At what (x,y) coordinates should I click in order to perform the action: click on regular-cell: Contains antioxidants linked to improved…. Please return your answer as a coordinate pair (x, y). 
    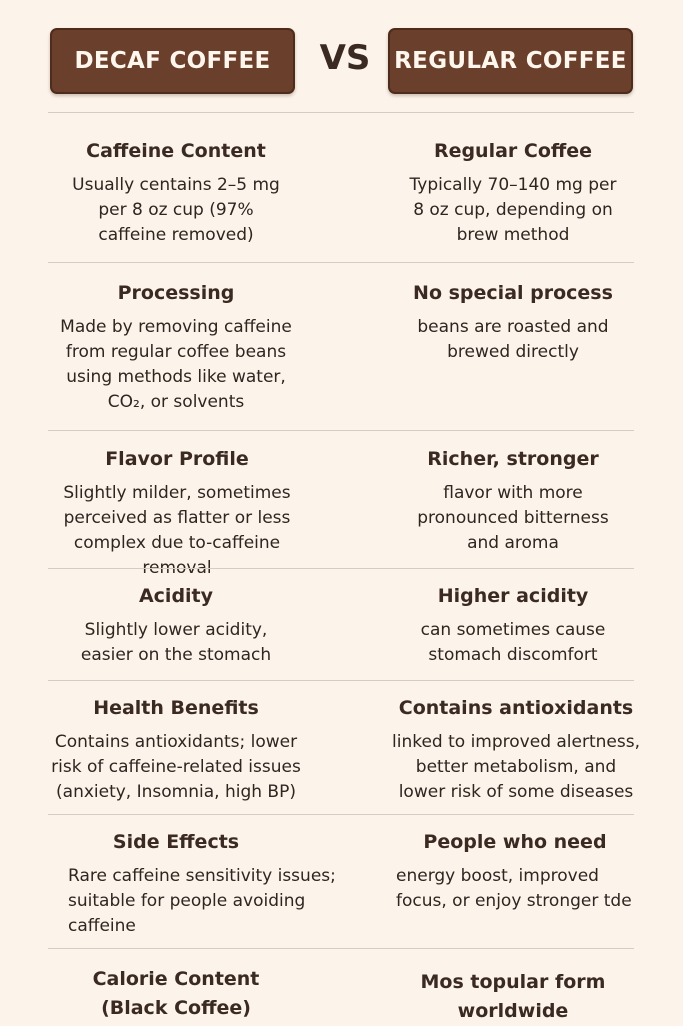
    Looking at the image, I should click on (516, 743).